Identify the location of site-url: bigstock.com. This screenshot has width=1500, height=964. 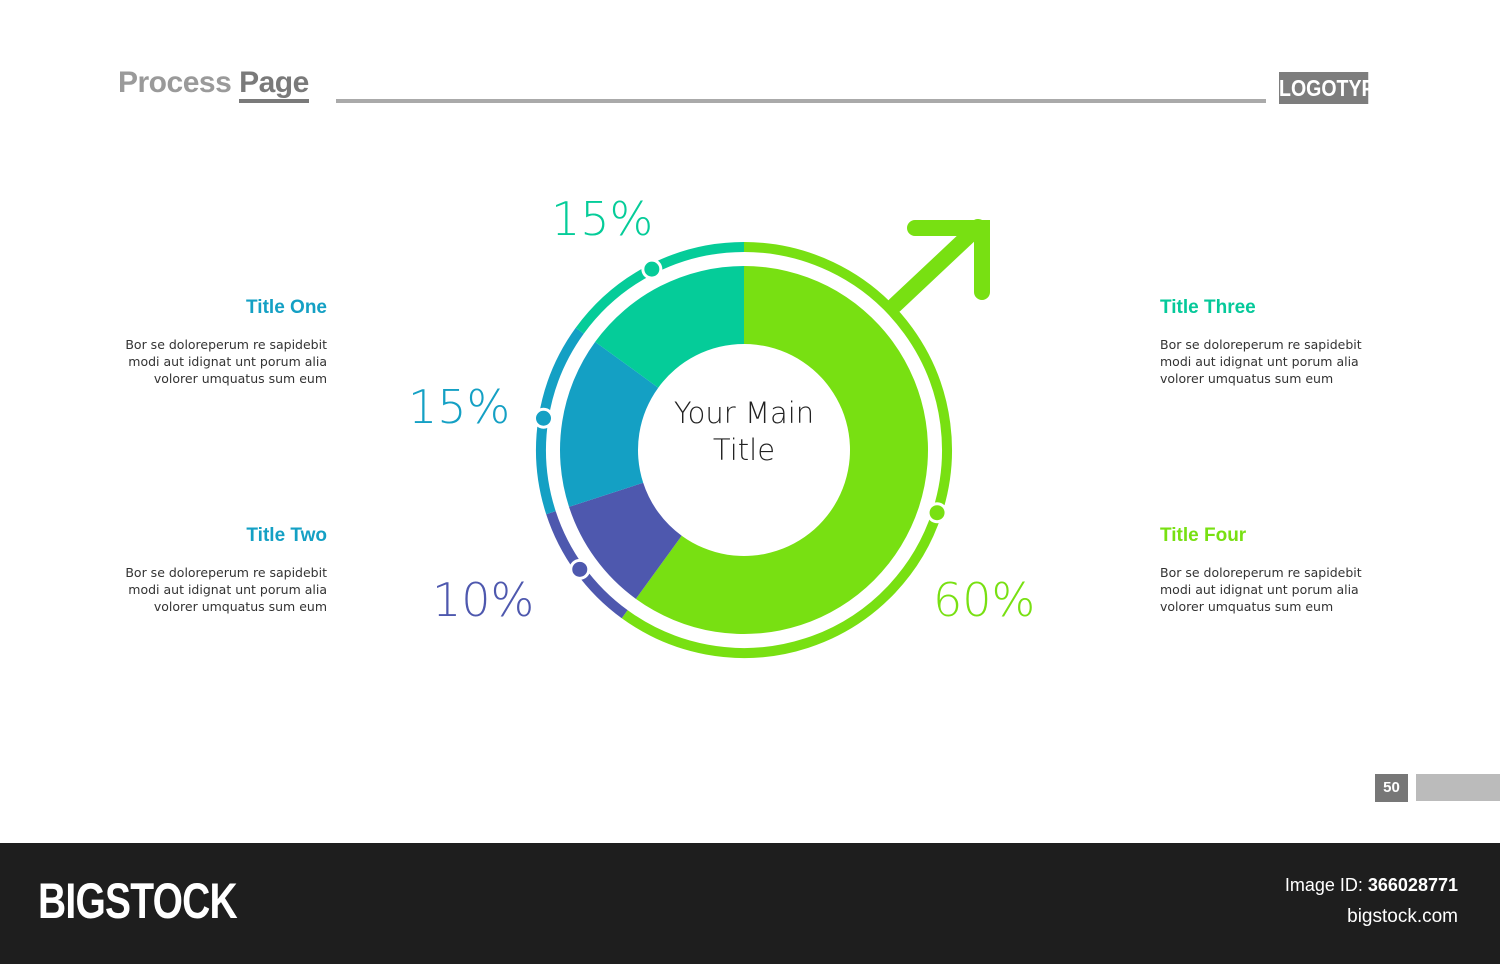
(1402, 916).